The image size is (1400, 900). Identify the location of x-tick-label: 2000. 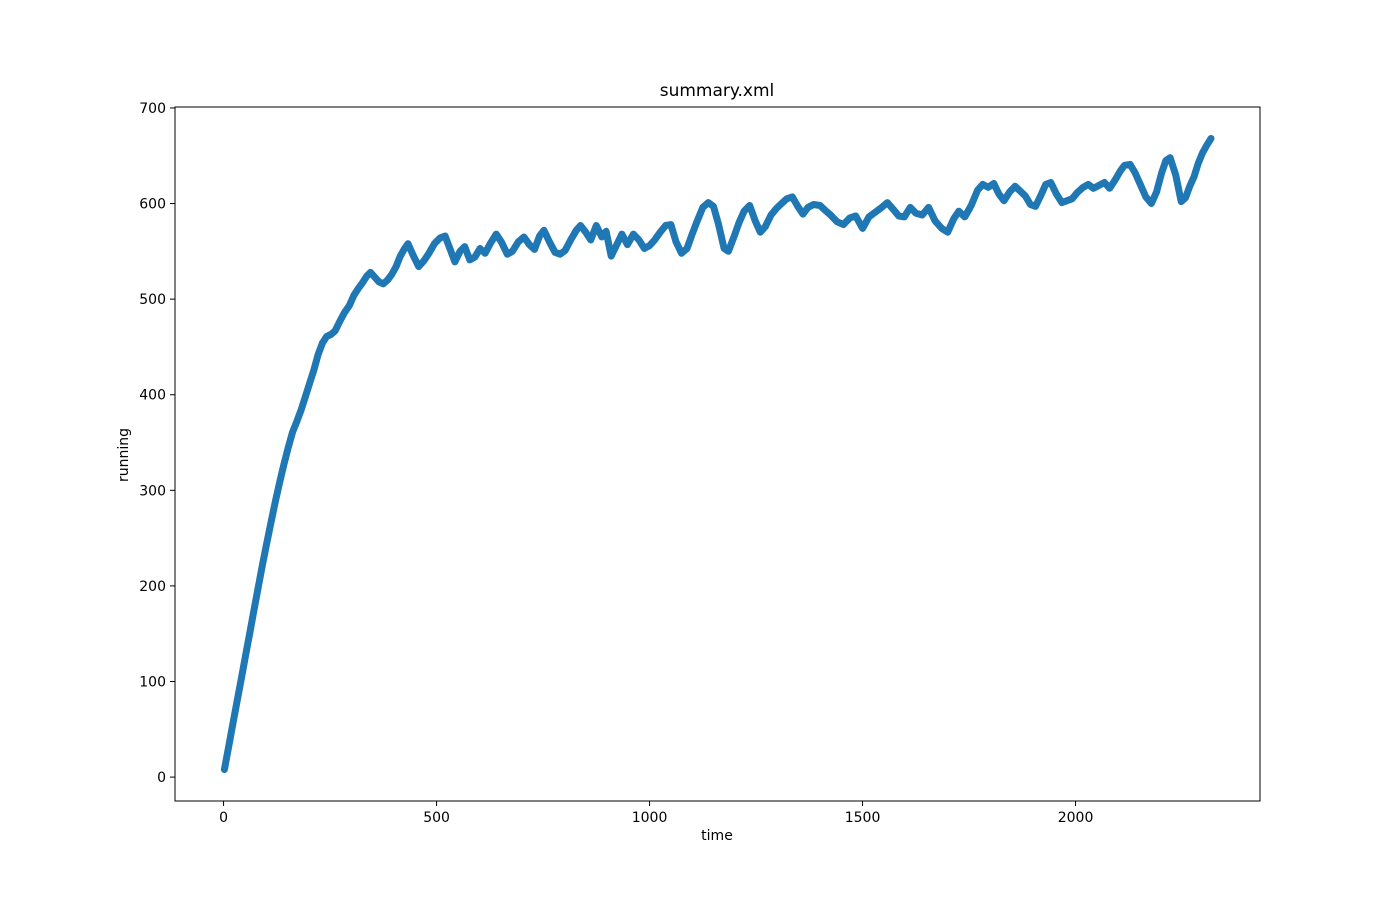
(1076, 818).